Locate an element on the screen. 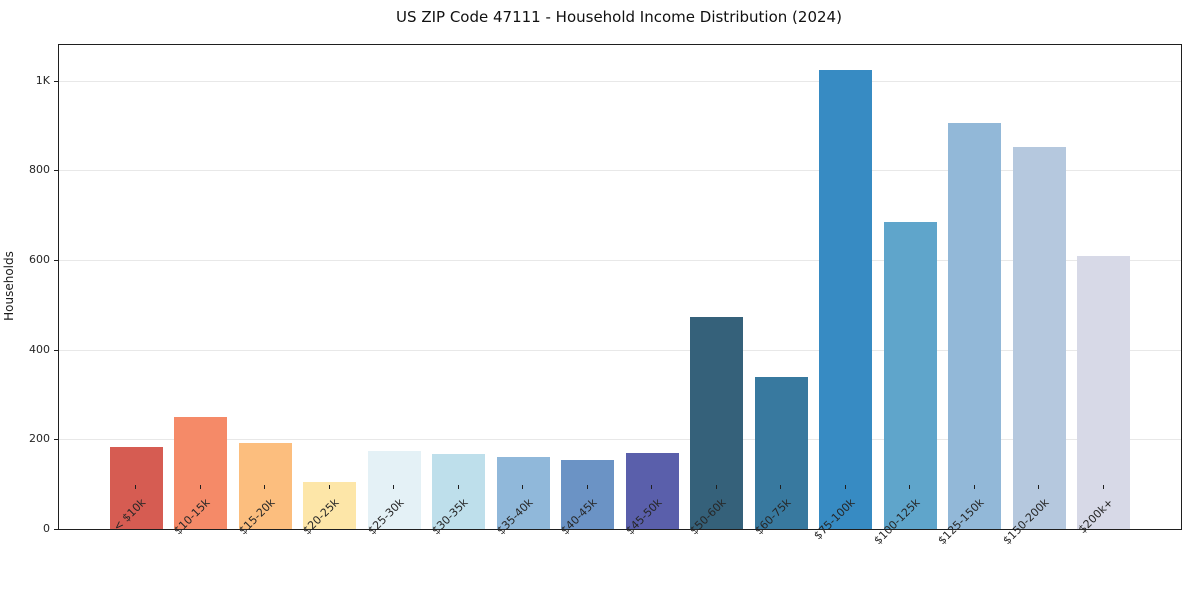 The width and height of the screenshot is (1189, 590). bar-150-200k is located at coordinates (1039, 337).